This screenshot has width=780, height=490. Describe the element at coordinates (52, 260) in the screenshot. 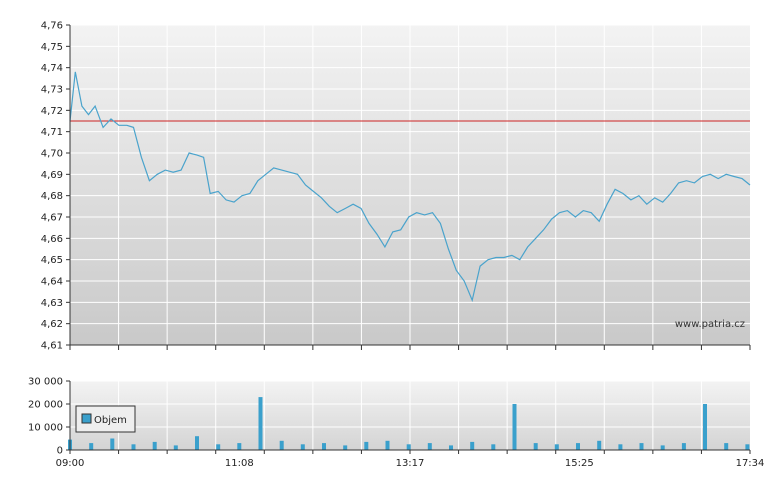

I see `price-y-tick-label: 4,65` at that location.